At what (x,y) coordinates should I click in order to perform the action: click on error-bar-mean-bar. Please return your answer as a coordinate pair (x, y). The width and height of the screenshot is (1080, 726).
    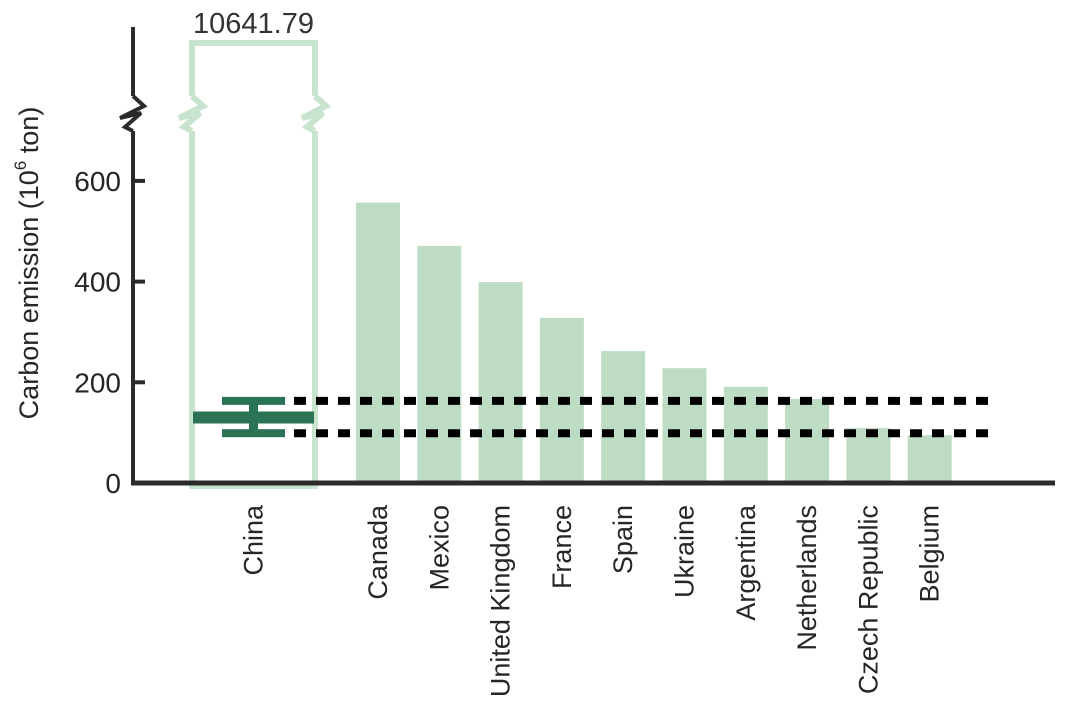
    Looking at the image, I should click on (253, 417).